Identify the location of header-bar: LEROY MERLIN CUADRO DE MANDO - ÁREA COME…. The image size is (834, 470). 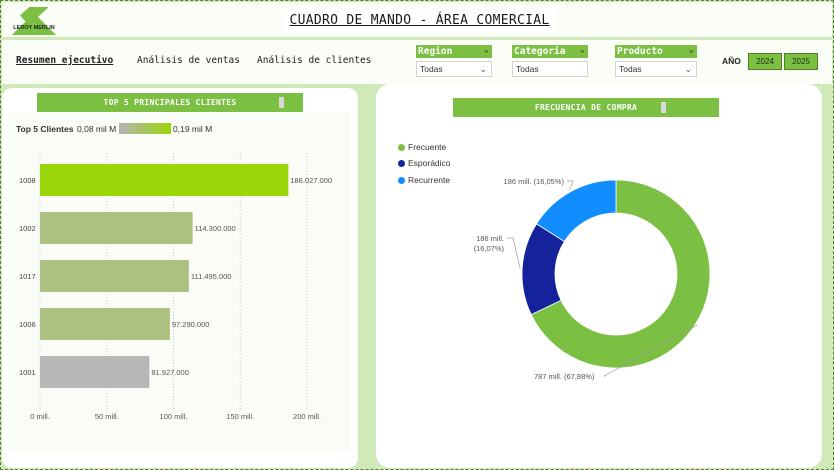
(417, 19).